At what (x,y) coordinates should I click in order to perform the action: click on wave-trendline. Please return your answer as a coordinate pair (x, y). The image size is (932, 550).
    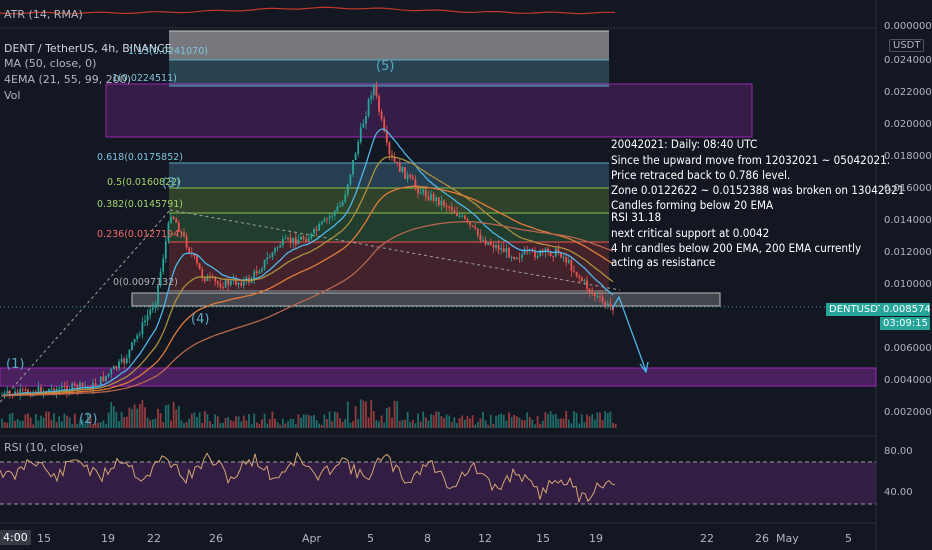
    Looking at the image, I should click on (85, 306).